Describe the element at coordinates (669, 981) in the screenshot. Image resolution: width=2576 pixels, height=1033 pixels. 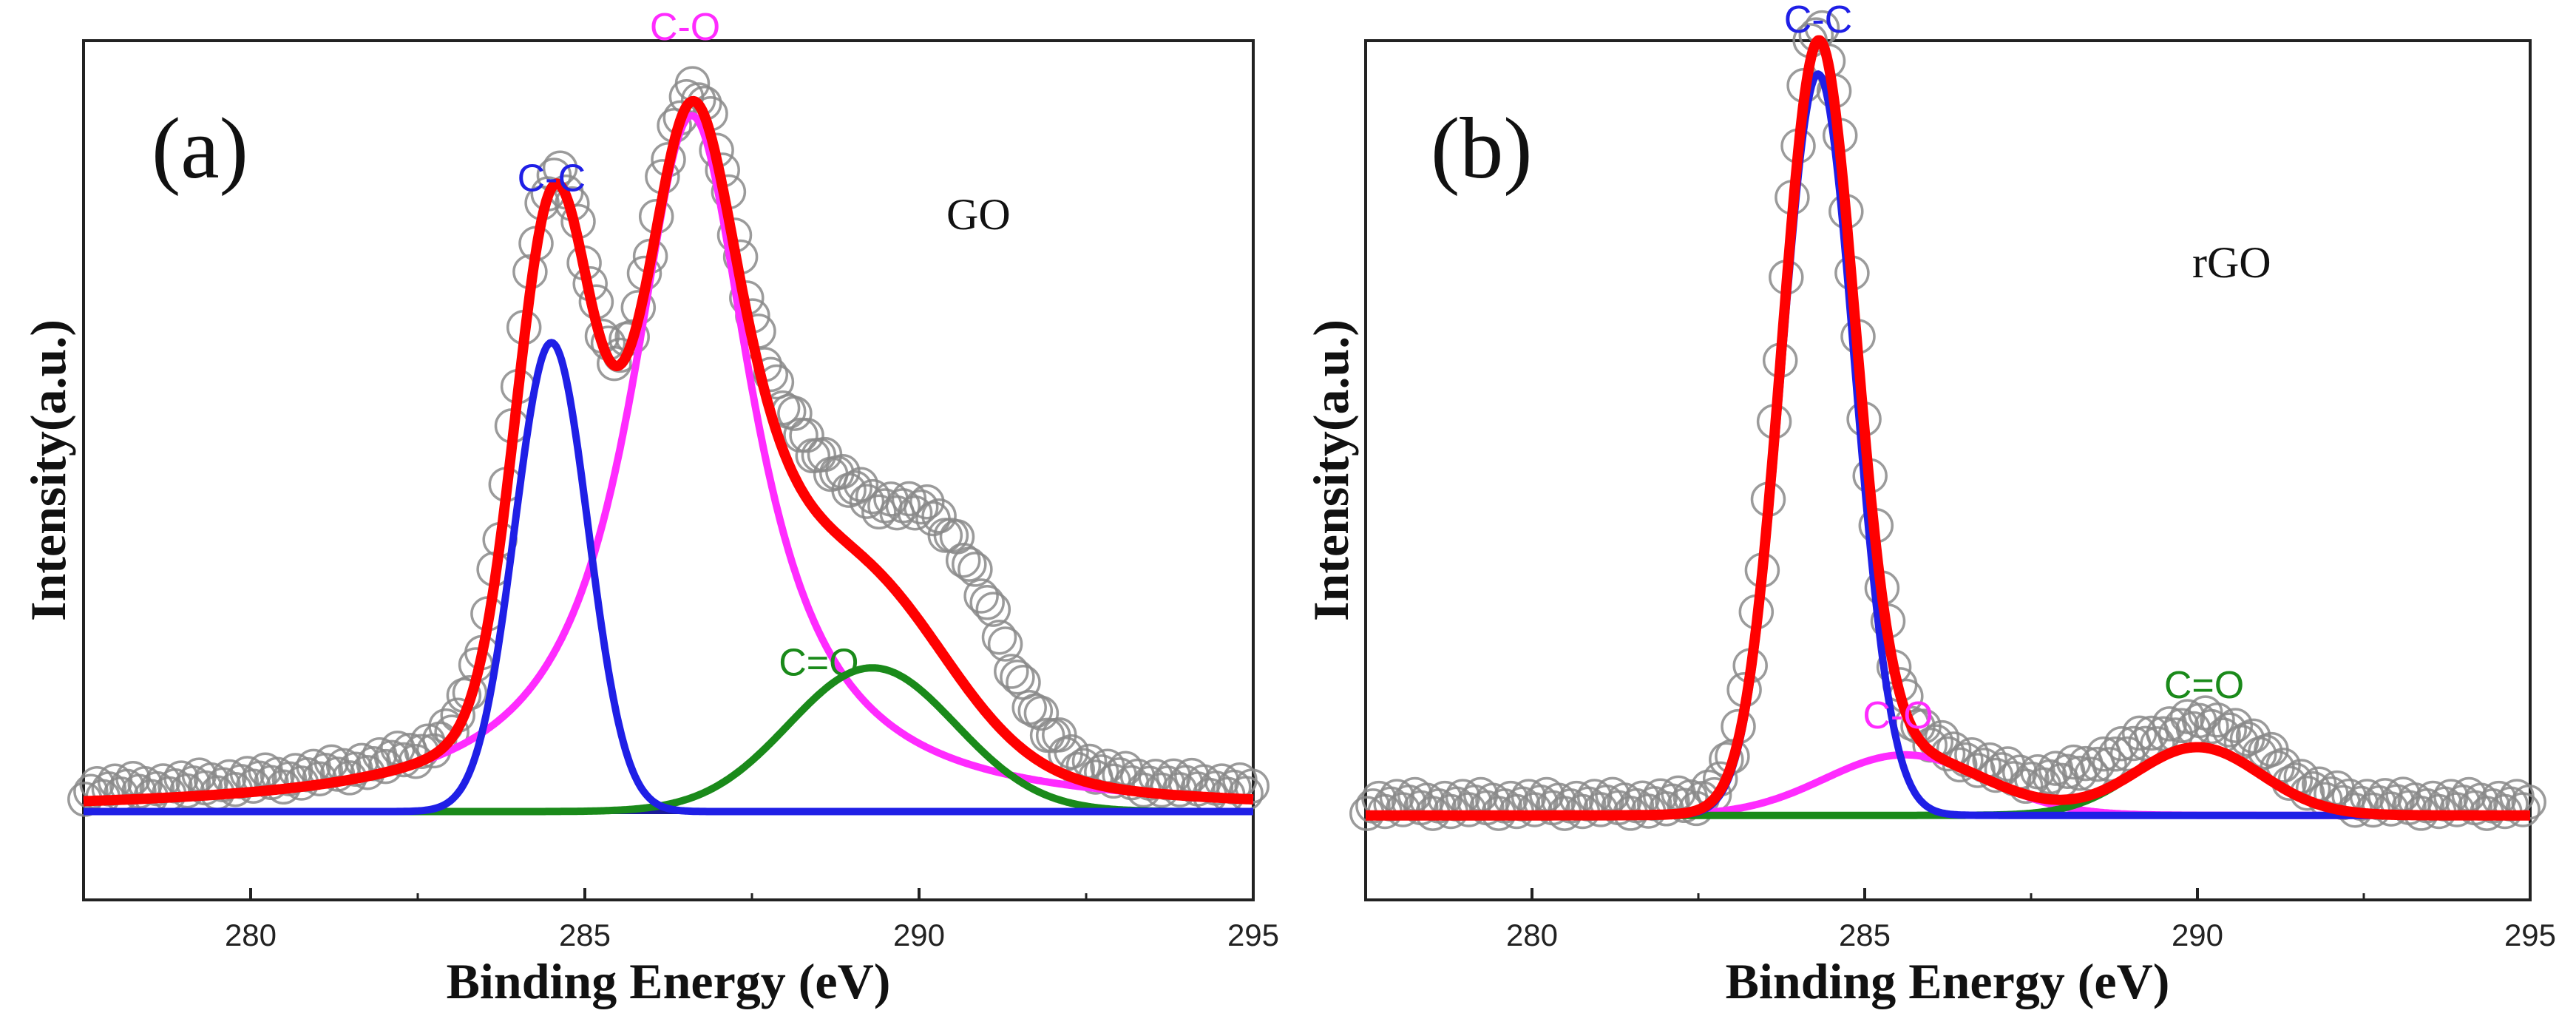
I see `x-axis-title-a: Binding Energy (eV)` at that location.